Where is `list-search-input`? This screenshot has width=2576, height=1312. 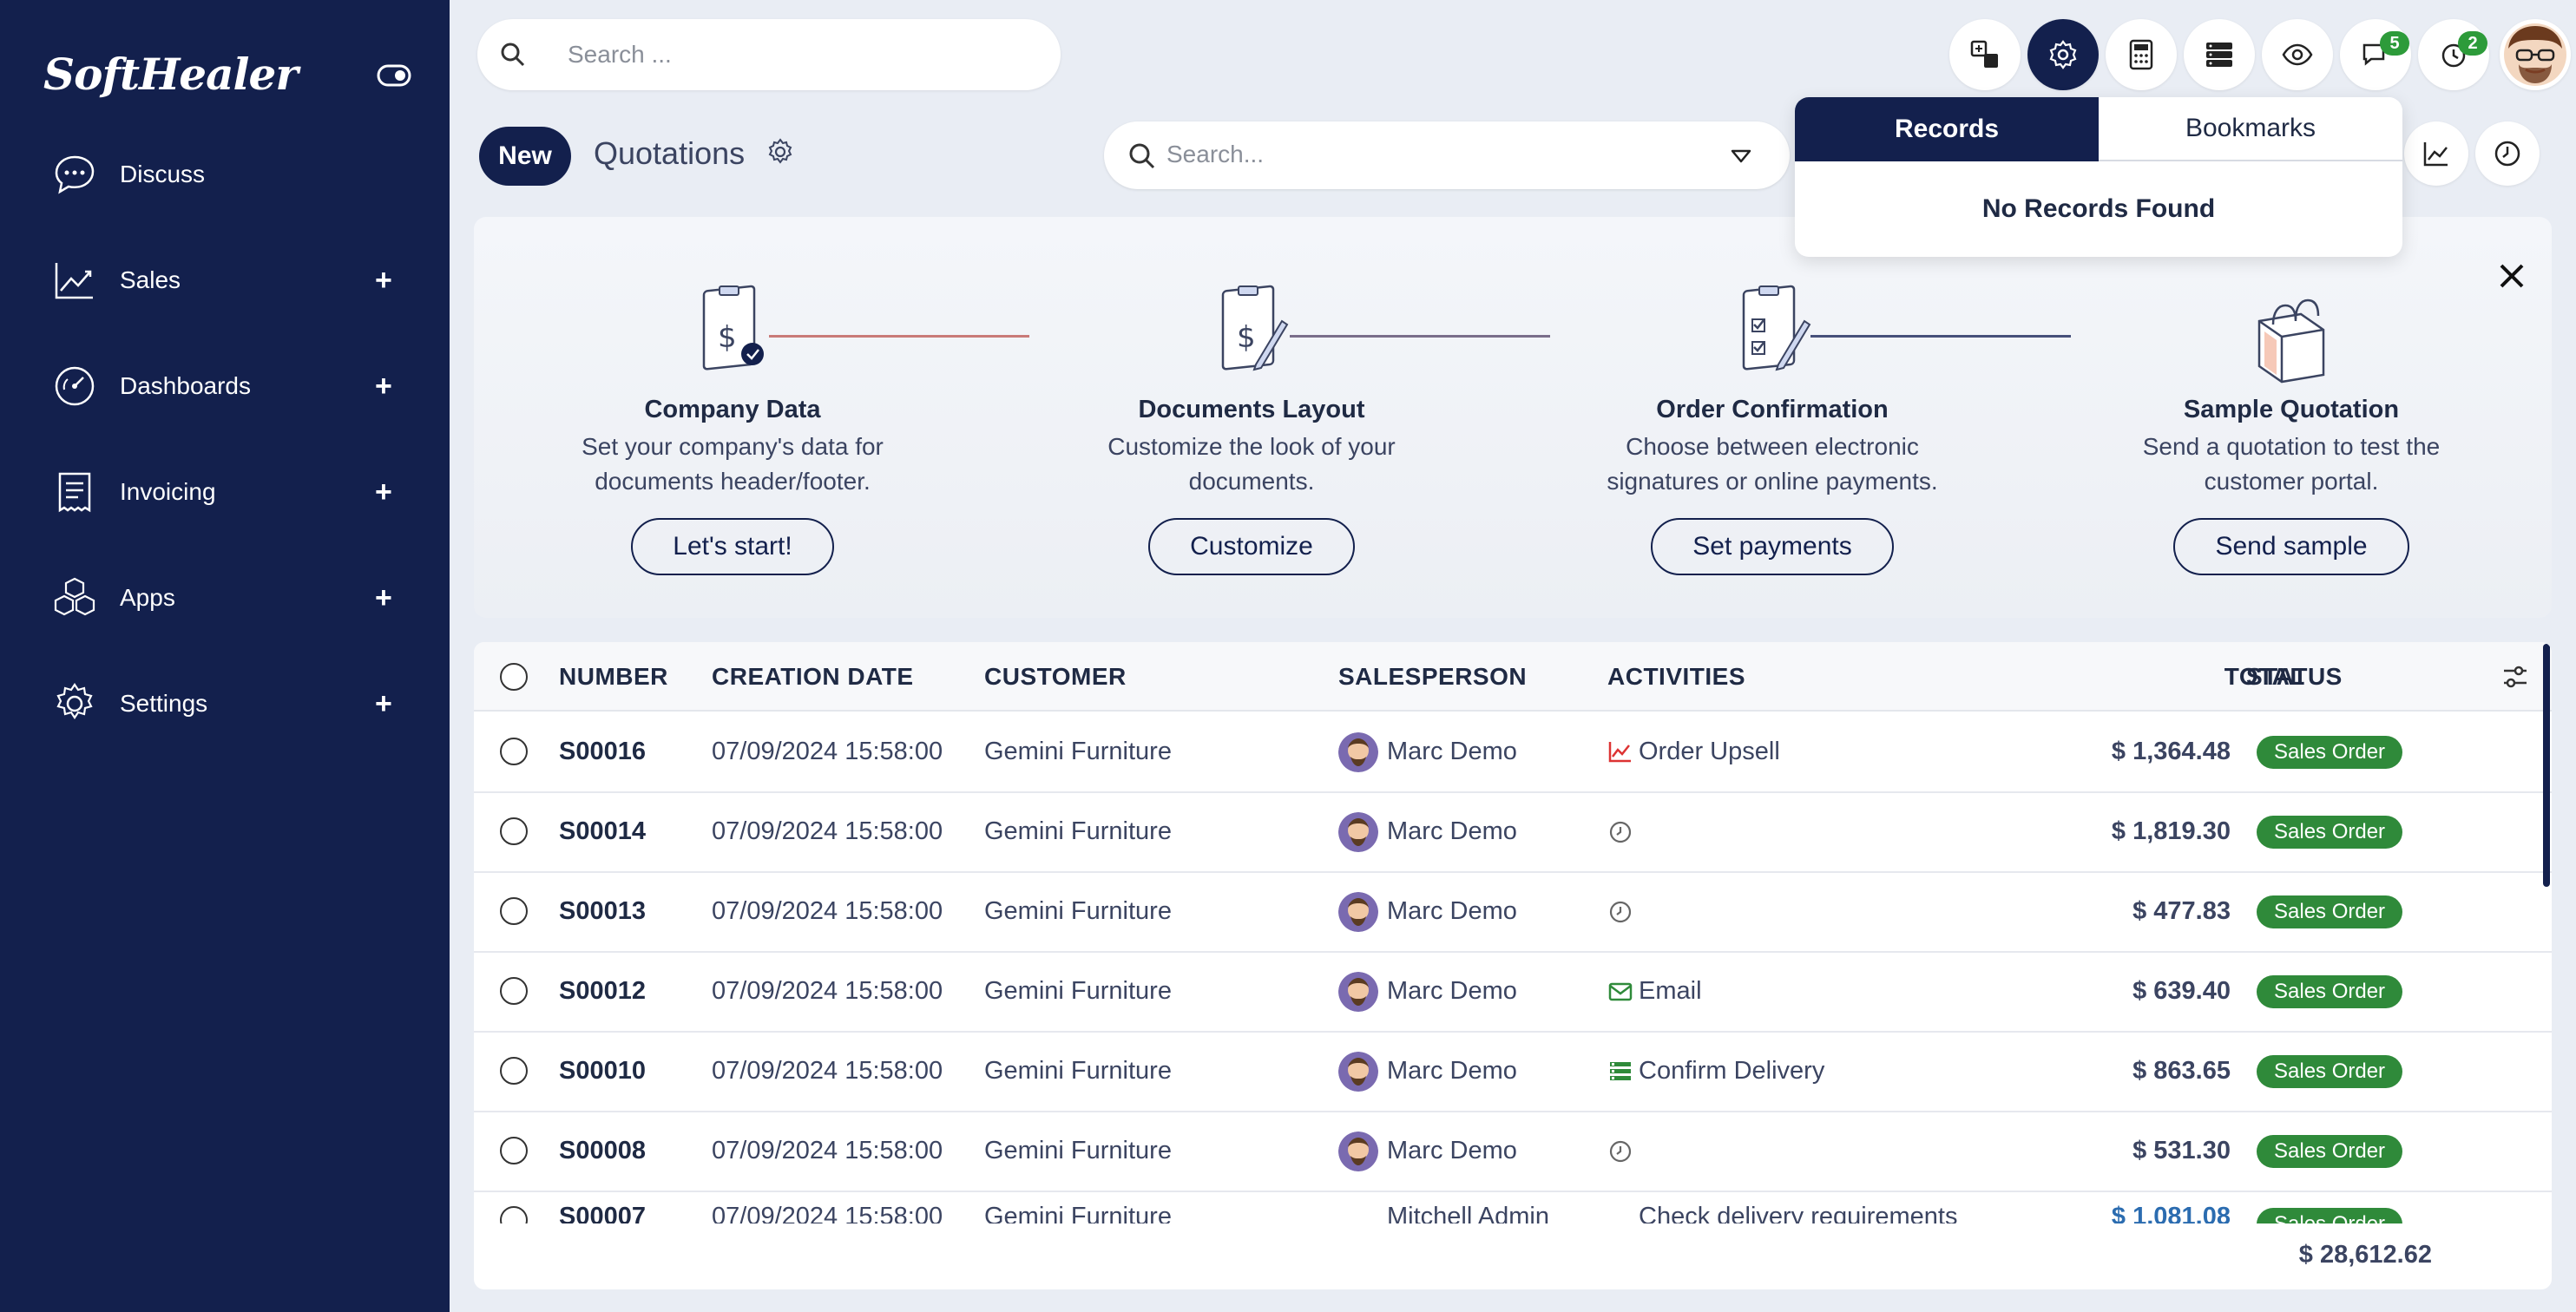
list-search-input is located at coordinates (1409, 154).